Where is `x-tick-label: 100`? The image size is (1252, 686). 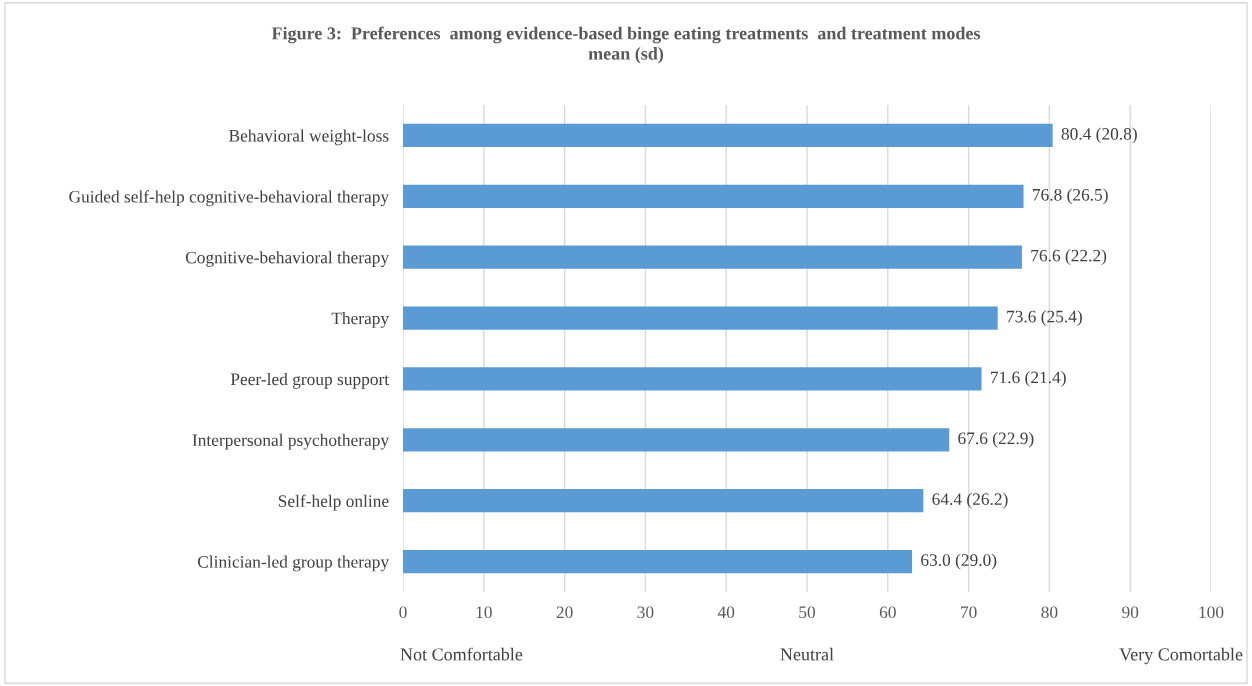 x-tick-label: 100 is located at coordinates (1211, 612).